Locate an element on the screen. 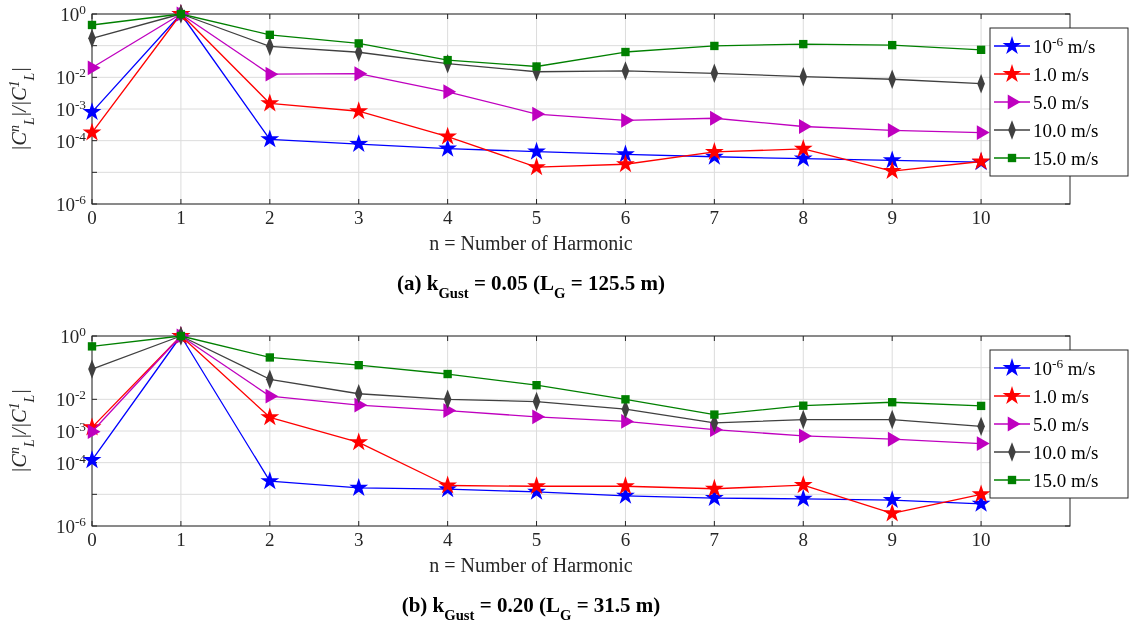 The image size is (1130, 637). text: (a) k$_{Gust}$ = 0.05 (L$_{G}$ = 125.5 m) is located at coordinates (531, 286).